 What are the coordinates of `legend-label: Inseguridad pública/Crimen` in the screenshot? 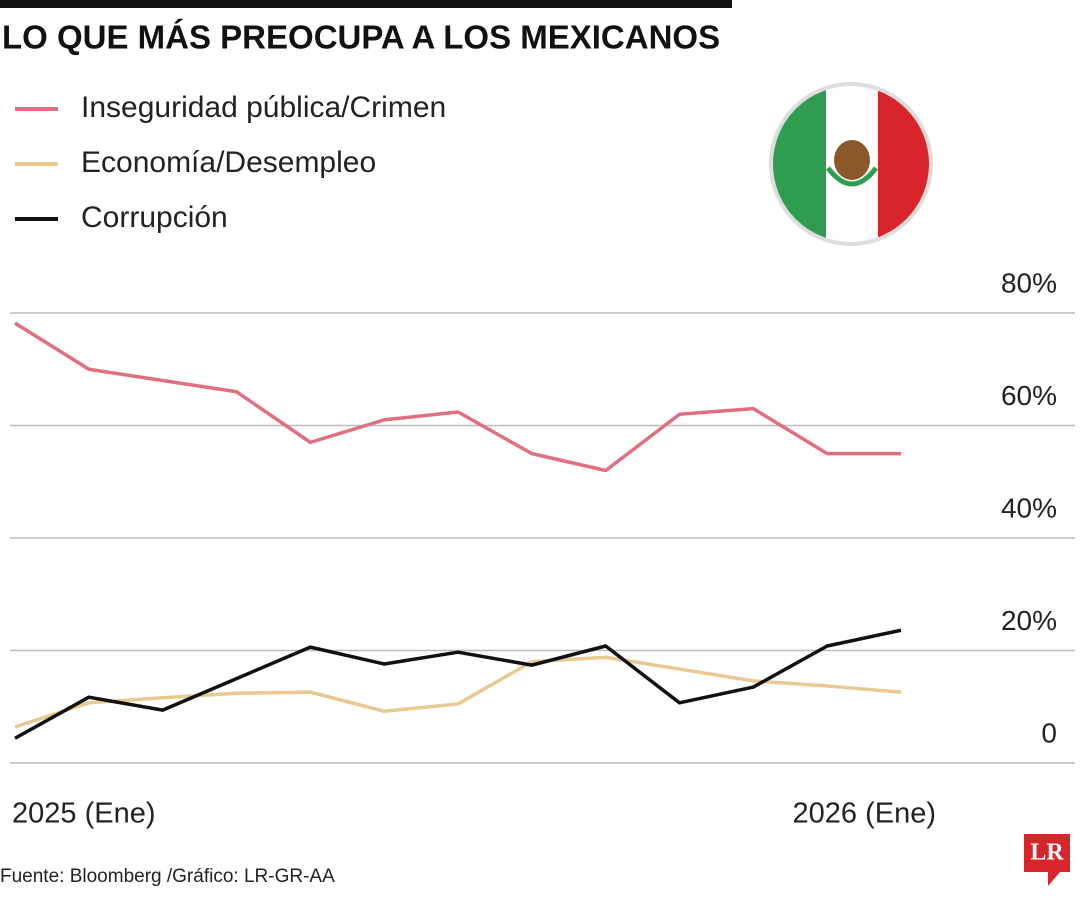 It's located at (263, 107).